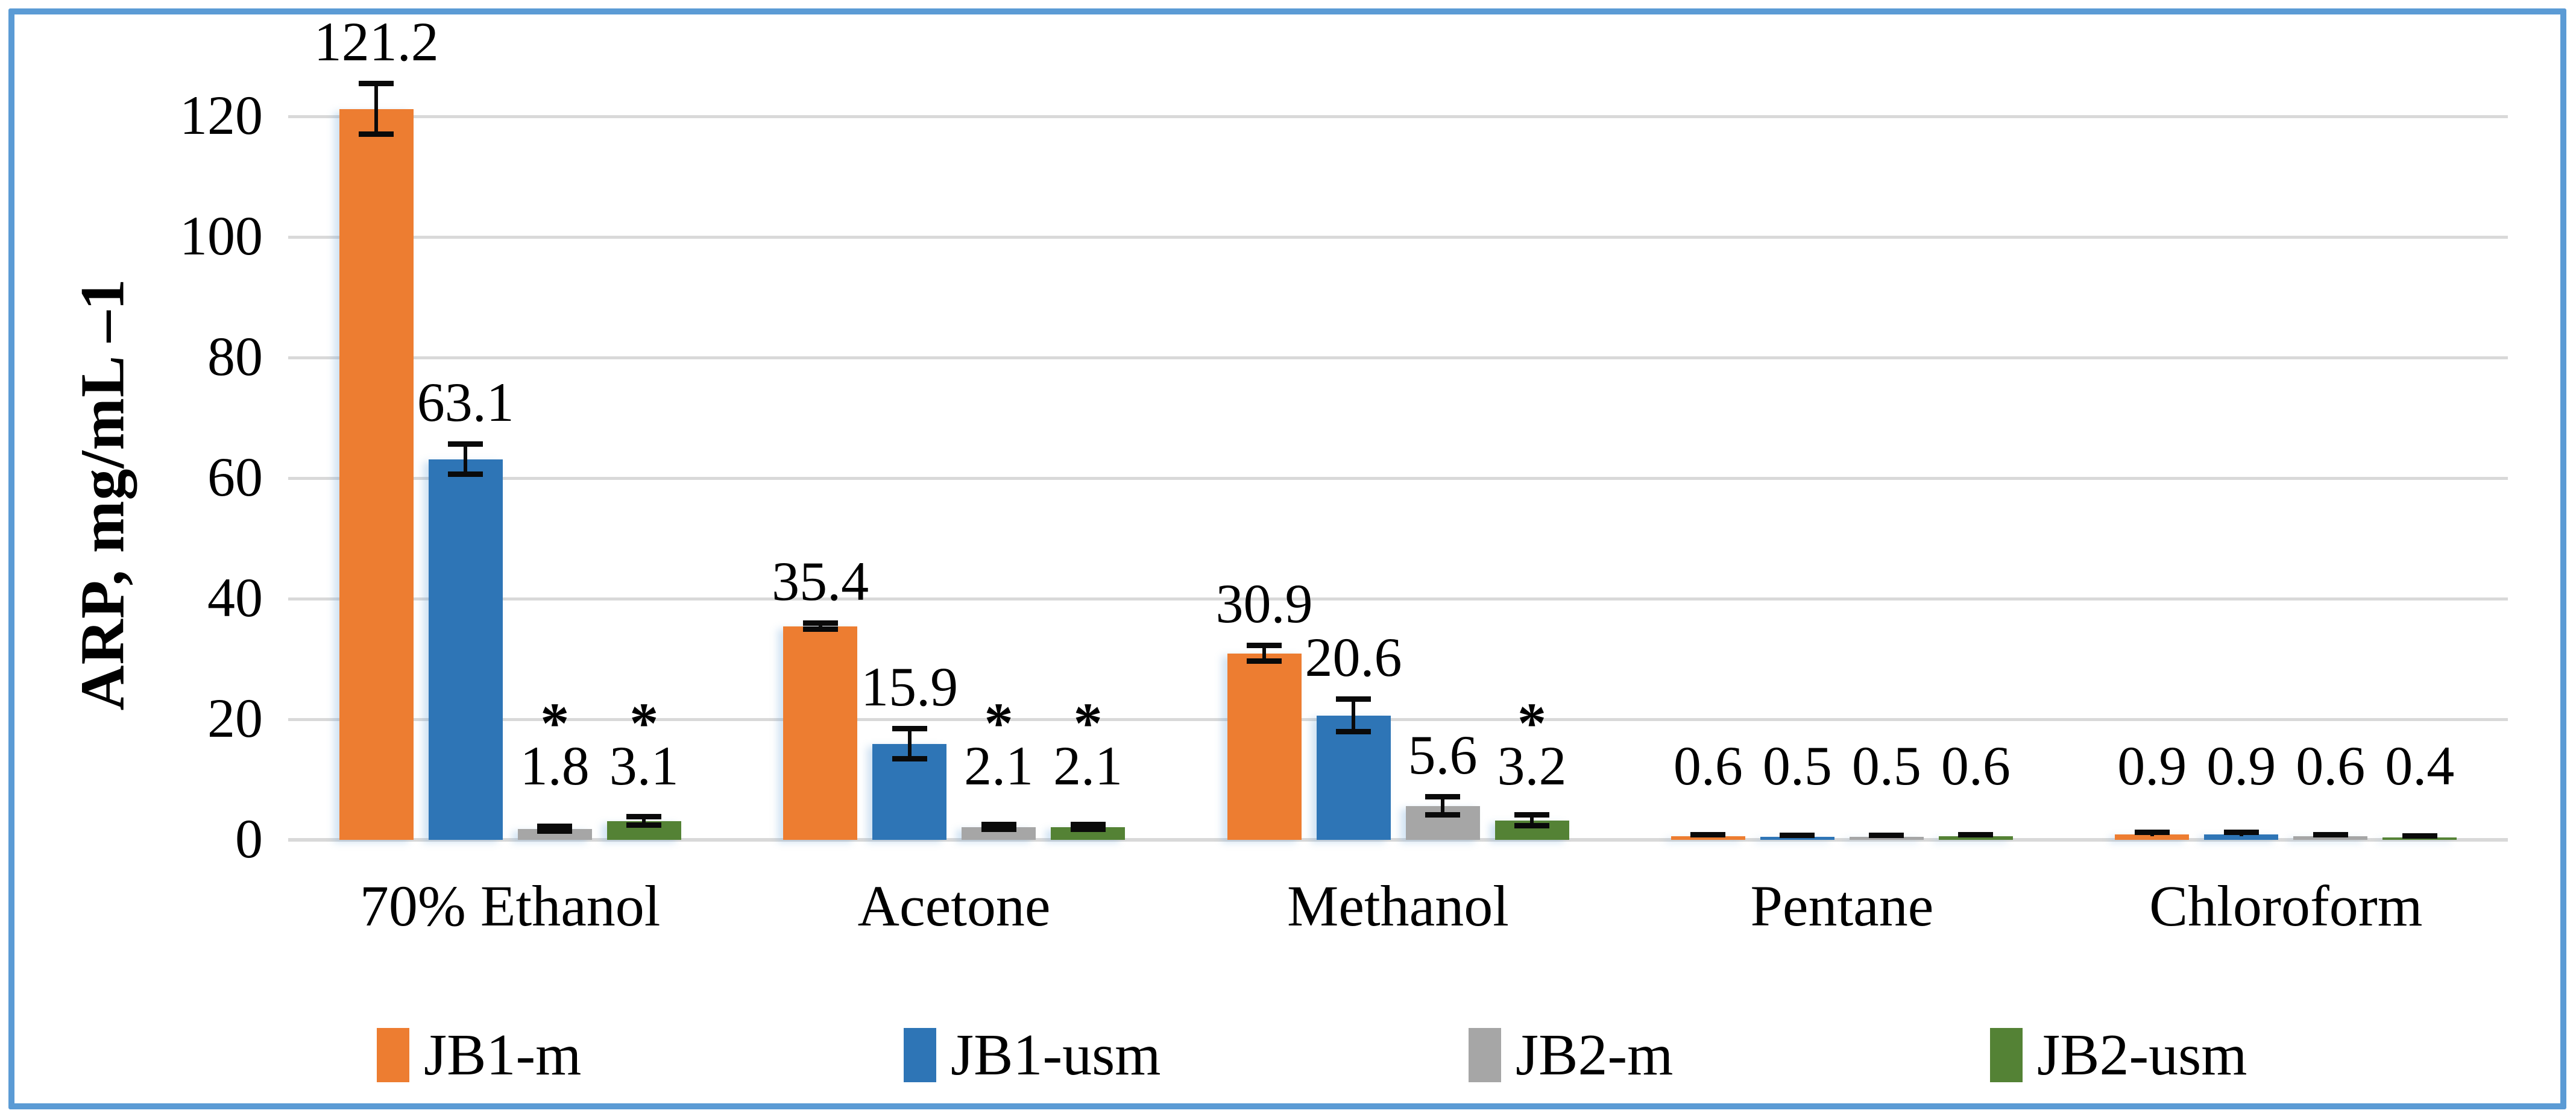 This screenshot has width=2576, height=1119. What do you see at coordinates (235, 718) in the screenshot?
I see `y-tick-label: 20` at bounding box center [235, 718].